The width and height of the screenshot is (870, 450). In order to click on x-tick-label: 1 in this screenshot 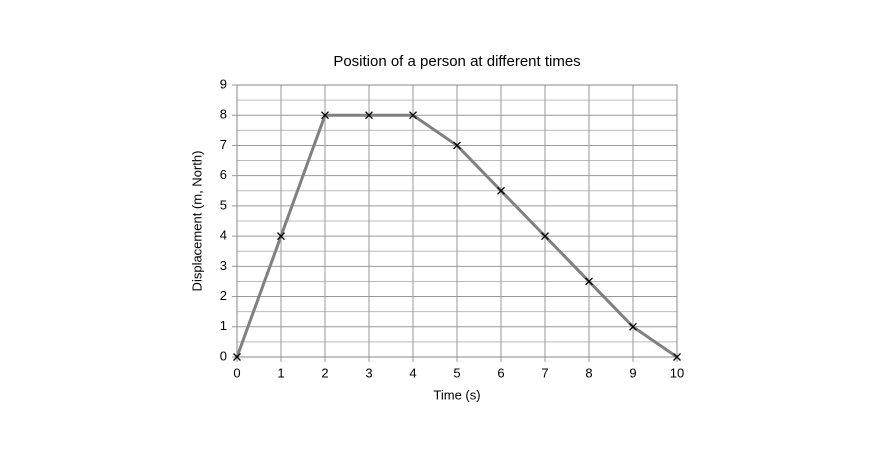, I will do `click(280, 372)`.